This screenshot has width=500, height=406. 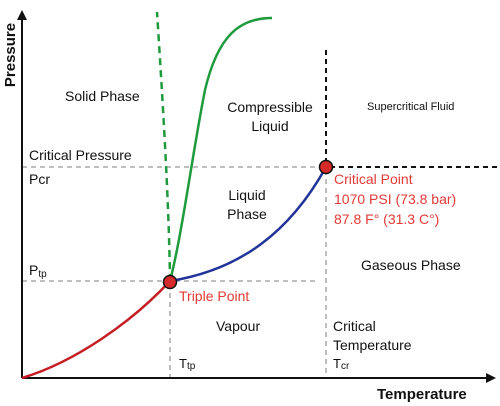 What do you see at coordinates (80, 155) in the screenshot?
I see `critical-pressure-label: Critical Pressure` at bounding box center [80, 155].